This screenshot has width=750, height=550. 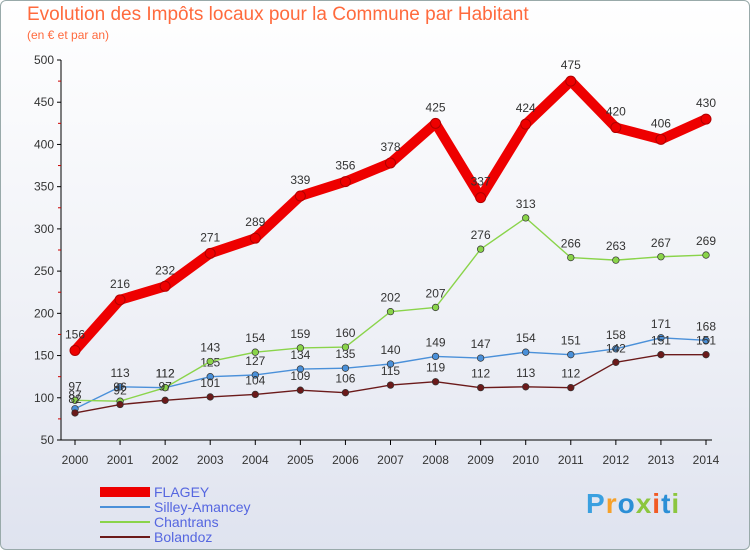 I want to click on chart-subtitle: (en € et par an), so click(x=68, y=35).